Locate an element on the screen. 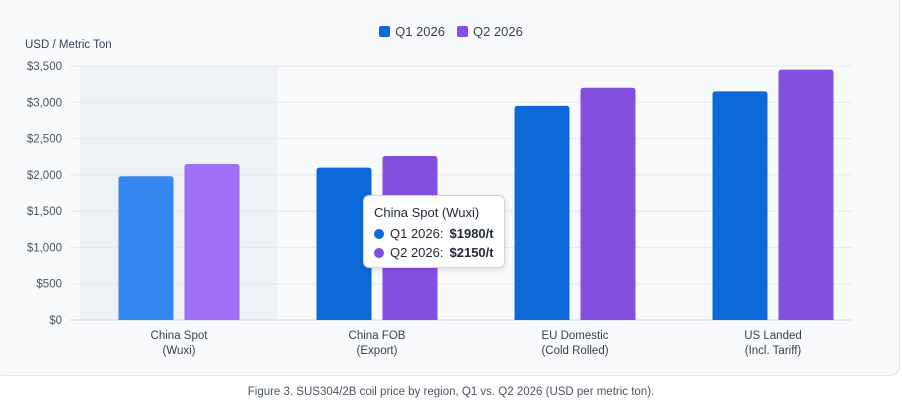  legend-label-q1: Q1 2026 is located at coordinates (420, 31).